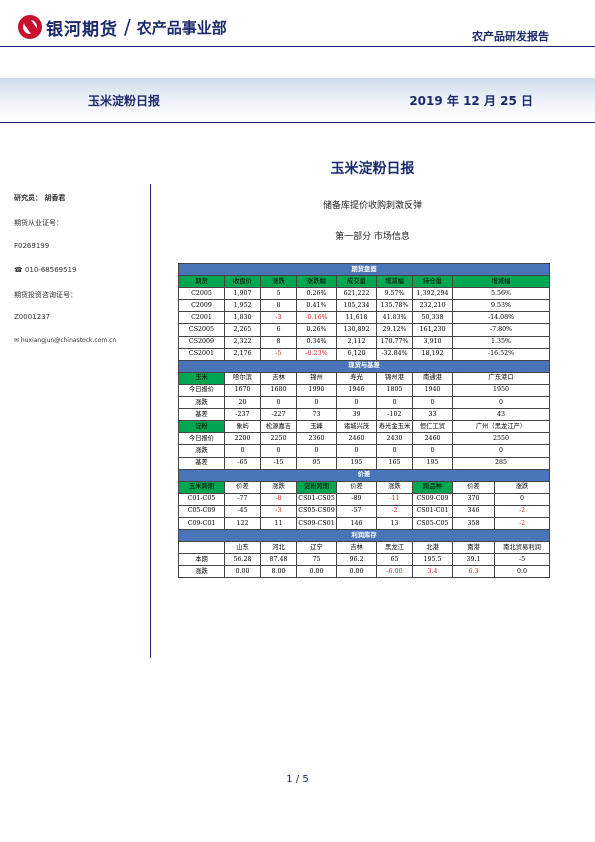 This screenshot has width=595, height=842. Describe the element at coordinates (364, 415) in the screenshot. I see `table-row: 基差 -237 -227 73 39 -102 33 43` at that location.